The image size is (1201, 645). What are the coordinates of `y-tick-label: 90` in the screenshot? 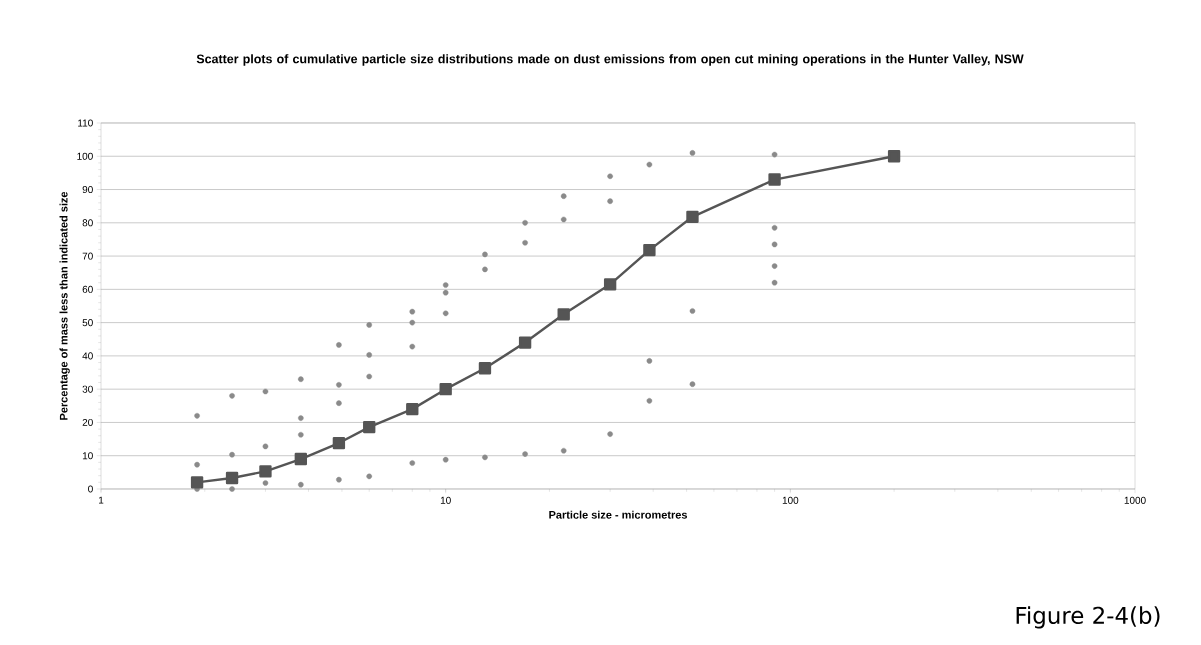 It's located at (87, 190).